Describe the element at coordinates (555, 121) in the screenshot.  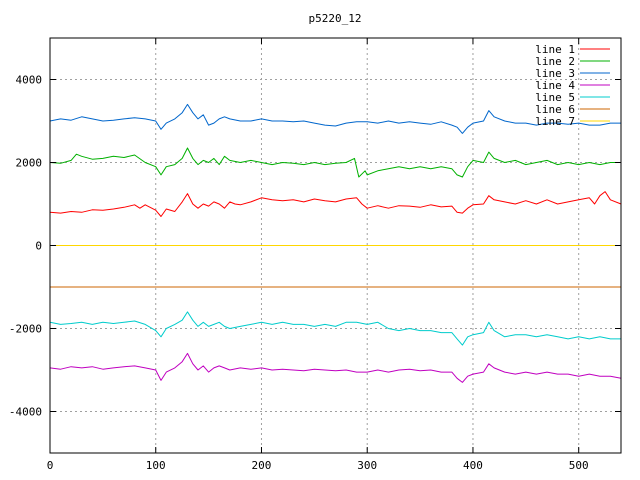
I see `legend-label-7: line 7` at that location.